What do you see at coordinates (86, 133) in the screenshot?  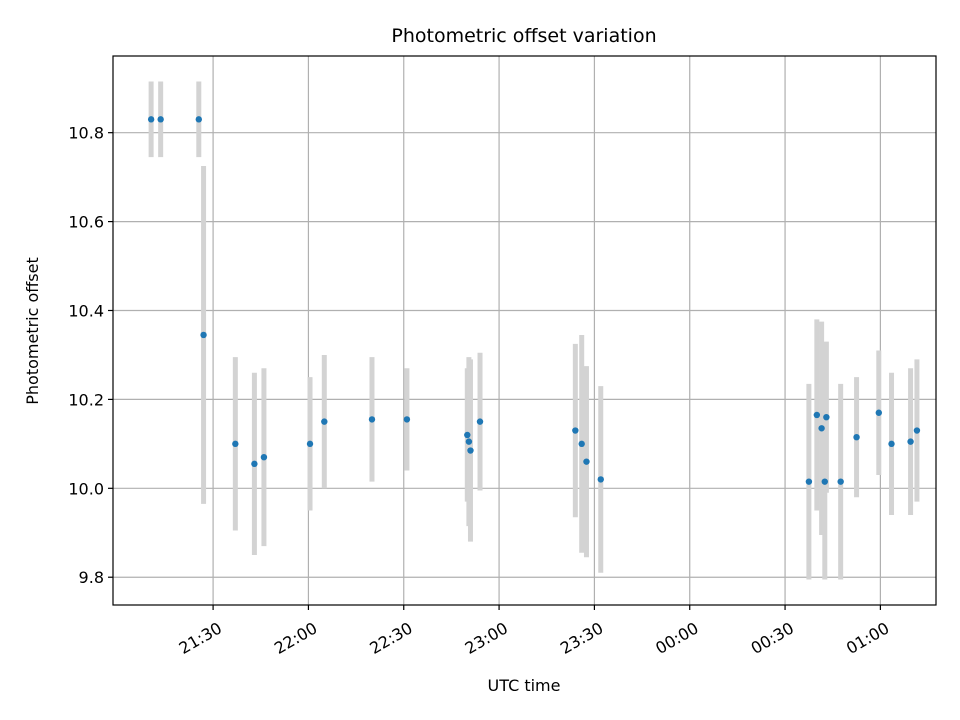 I see `y-tick-label: 10.8` at bounding box center [86, 133].